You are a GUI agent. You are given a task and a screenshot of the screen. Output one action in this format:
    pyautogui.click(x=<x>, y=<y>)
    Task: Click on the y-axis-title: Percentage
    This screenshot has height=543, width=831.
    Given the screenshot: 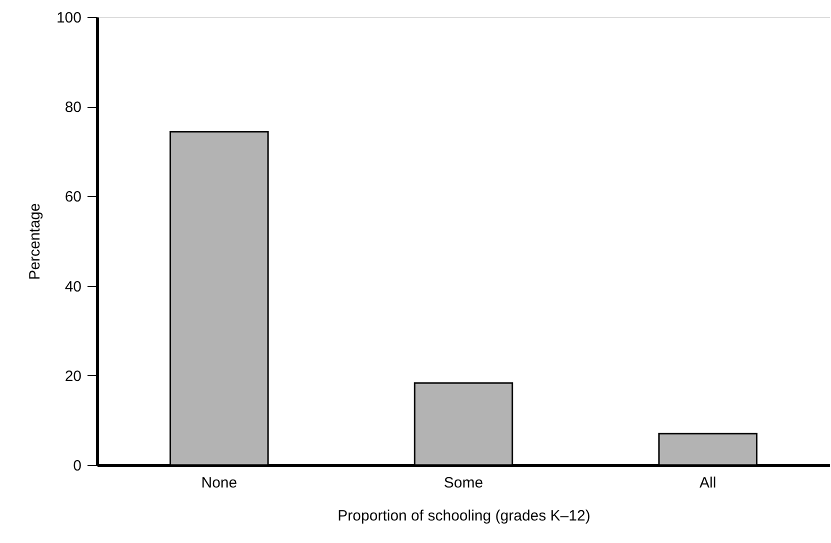 What is the action you would take?
    pyautogui.click(x=35, y=241)
    